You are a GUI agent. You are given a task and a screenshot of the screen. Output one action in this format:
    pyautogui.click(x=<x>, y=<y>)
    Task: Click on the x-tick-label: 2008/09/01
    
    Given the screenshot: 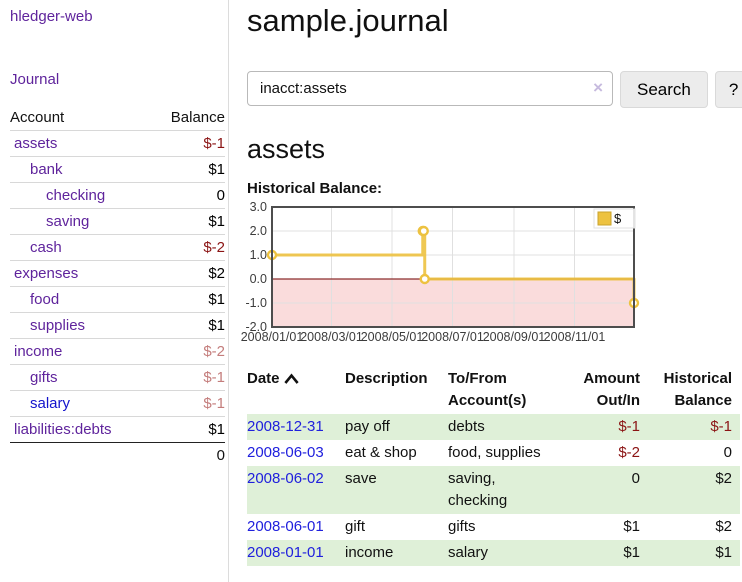 What is the action you would take?
    pyautogui.click(x=514, y=337)
    